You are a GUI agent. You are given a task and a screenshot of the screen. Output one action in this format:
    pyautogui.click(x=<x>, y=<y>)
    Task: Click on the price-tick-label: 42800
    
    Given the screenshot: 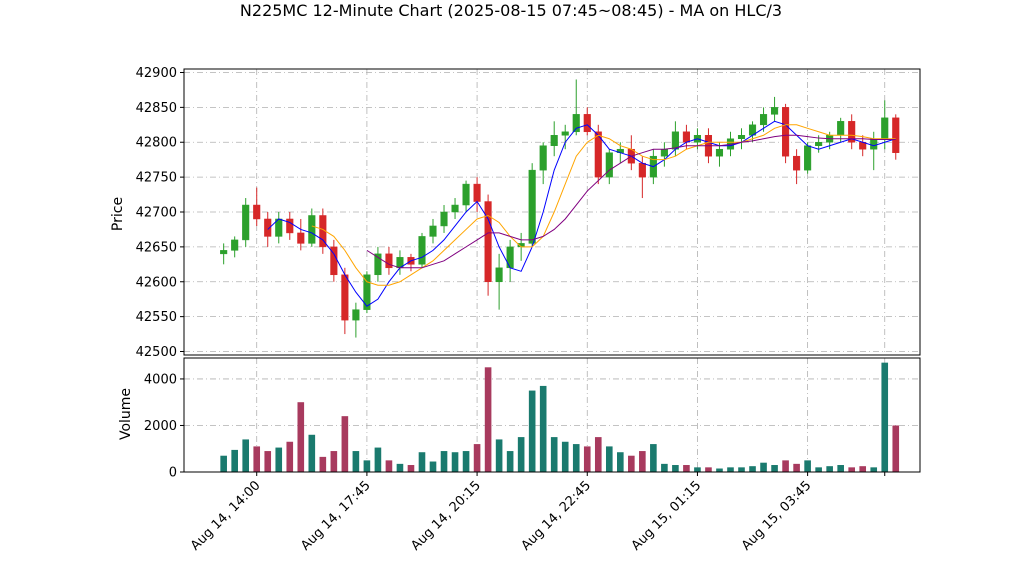 What is the action you would take?
    pyautogui.click(x=156, y=143)
    